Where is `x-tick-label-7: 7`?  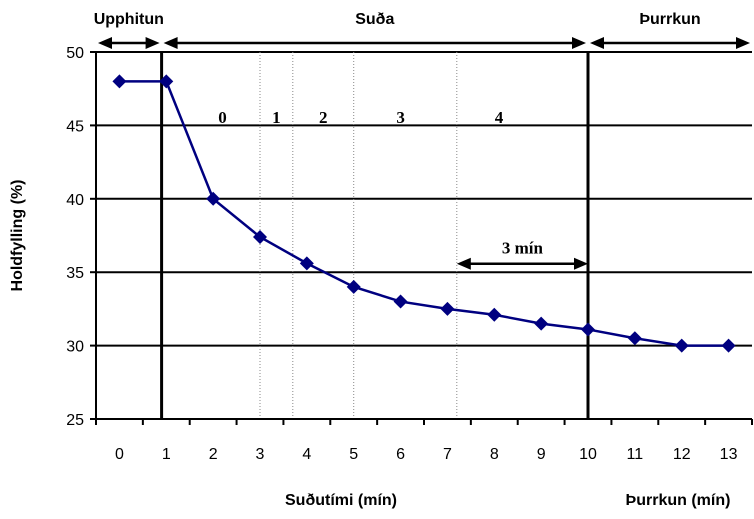 x-tick-label-7: 7 is located at coordinates (447, 454).